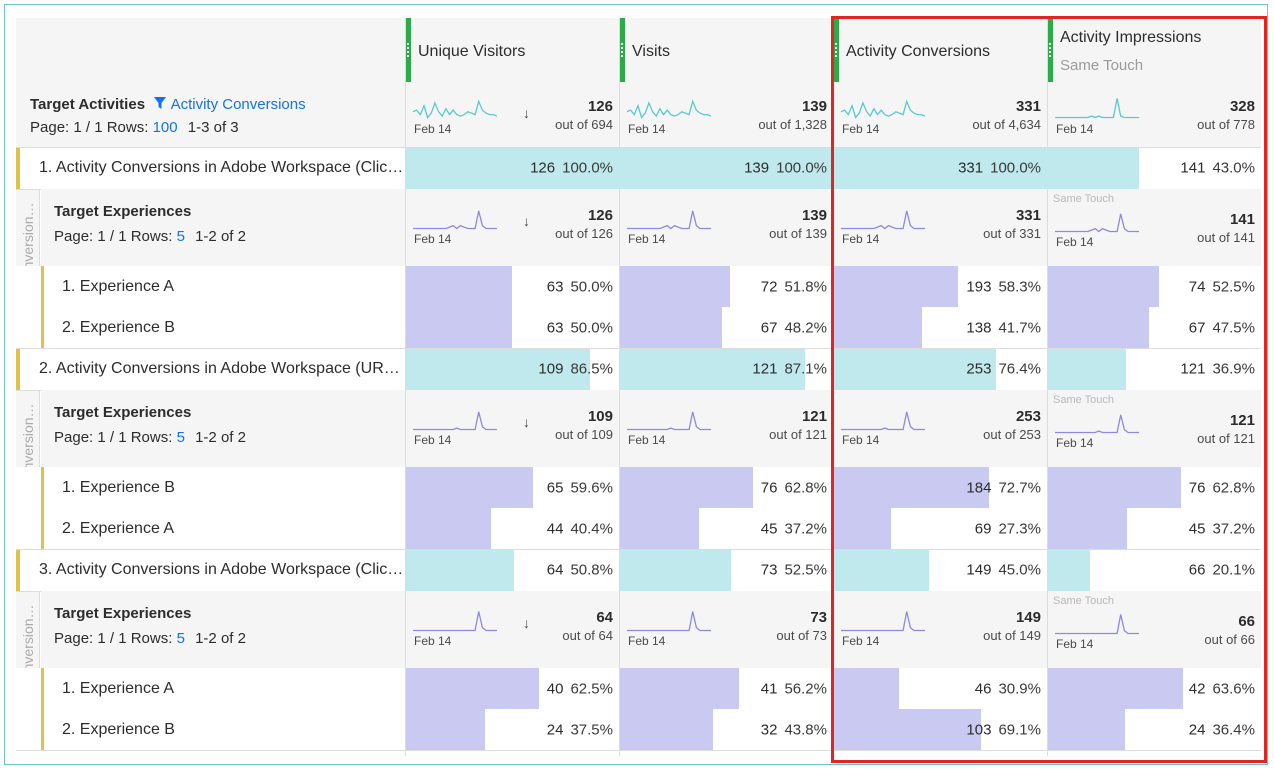 The width and height of the screenshot is (1274, 771). What do you see at coordinates (1154, 51) in the screenshot?
I see `column-header-activity-impressions: Activity Impressions Same Touch` at bounding box center [1154, 51].